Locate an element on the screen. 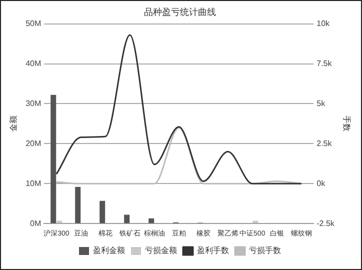 The width and height of the screenshot is (362, 270). line-series is located at coordinates (179, 155).